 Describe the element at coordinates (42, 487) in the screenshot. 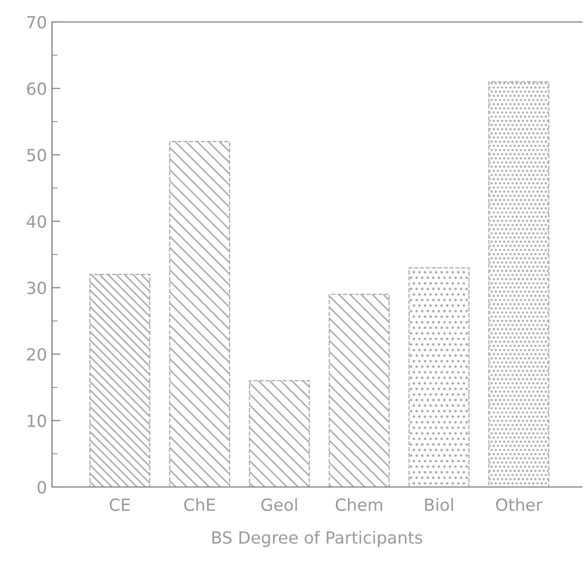

I see `y-tick-label: 0` at that location.